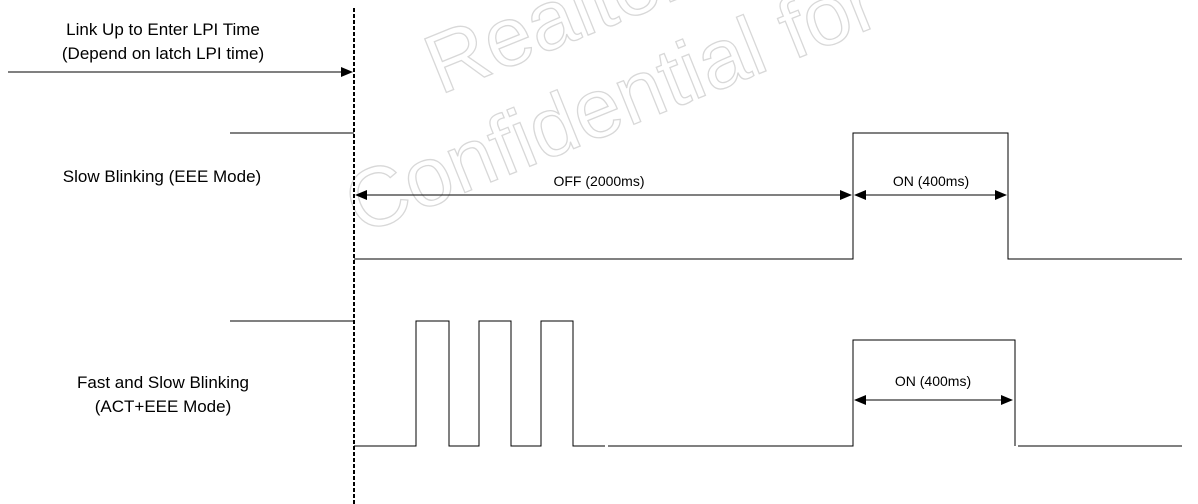  Describe the element at coordinates (163, 53) in the screenshot. I see `link-up-label-line-2: (Depend on latch LPI time)` at that location.